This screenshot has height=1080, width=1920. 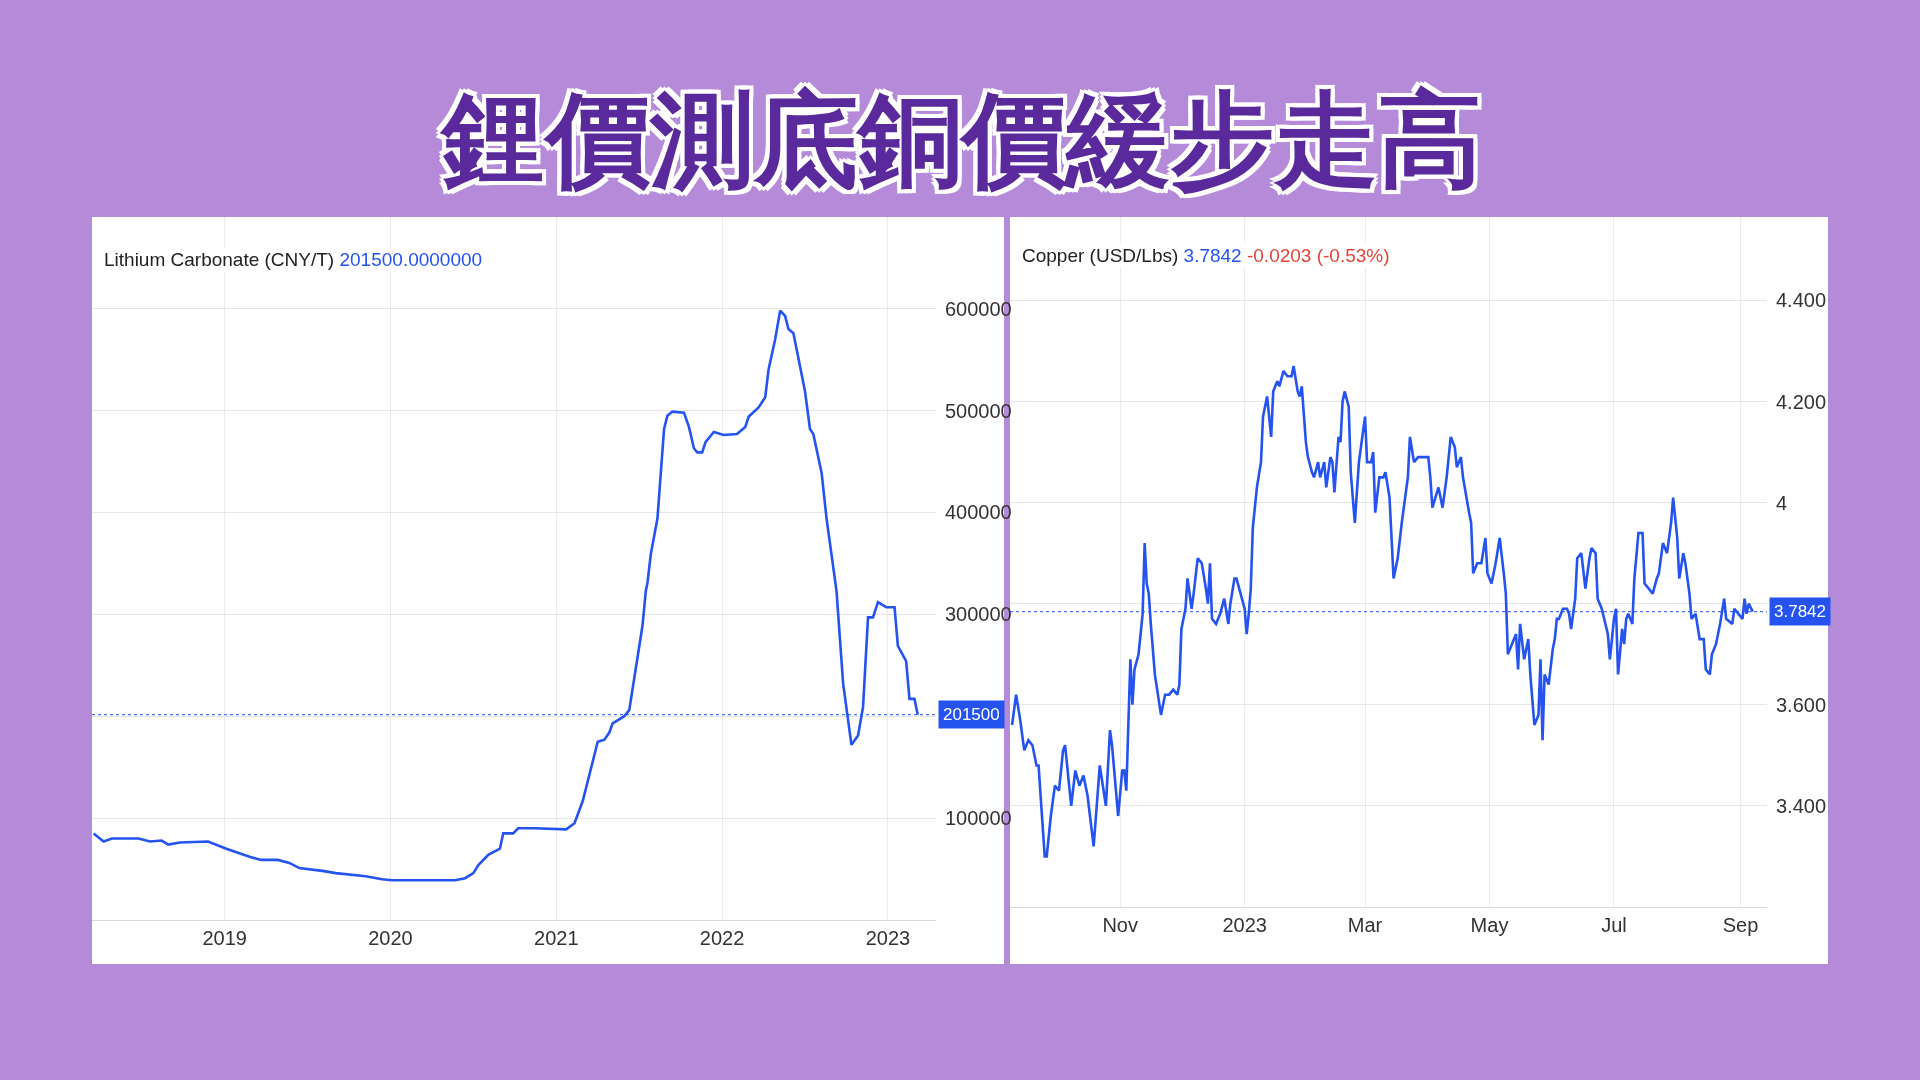 I want to click on x-tick-label: 2020, so click(x=390, y=938).